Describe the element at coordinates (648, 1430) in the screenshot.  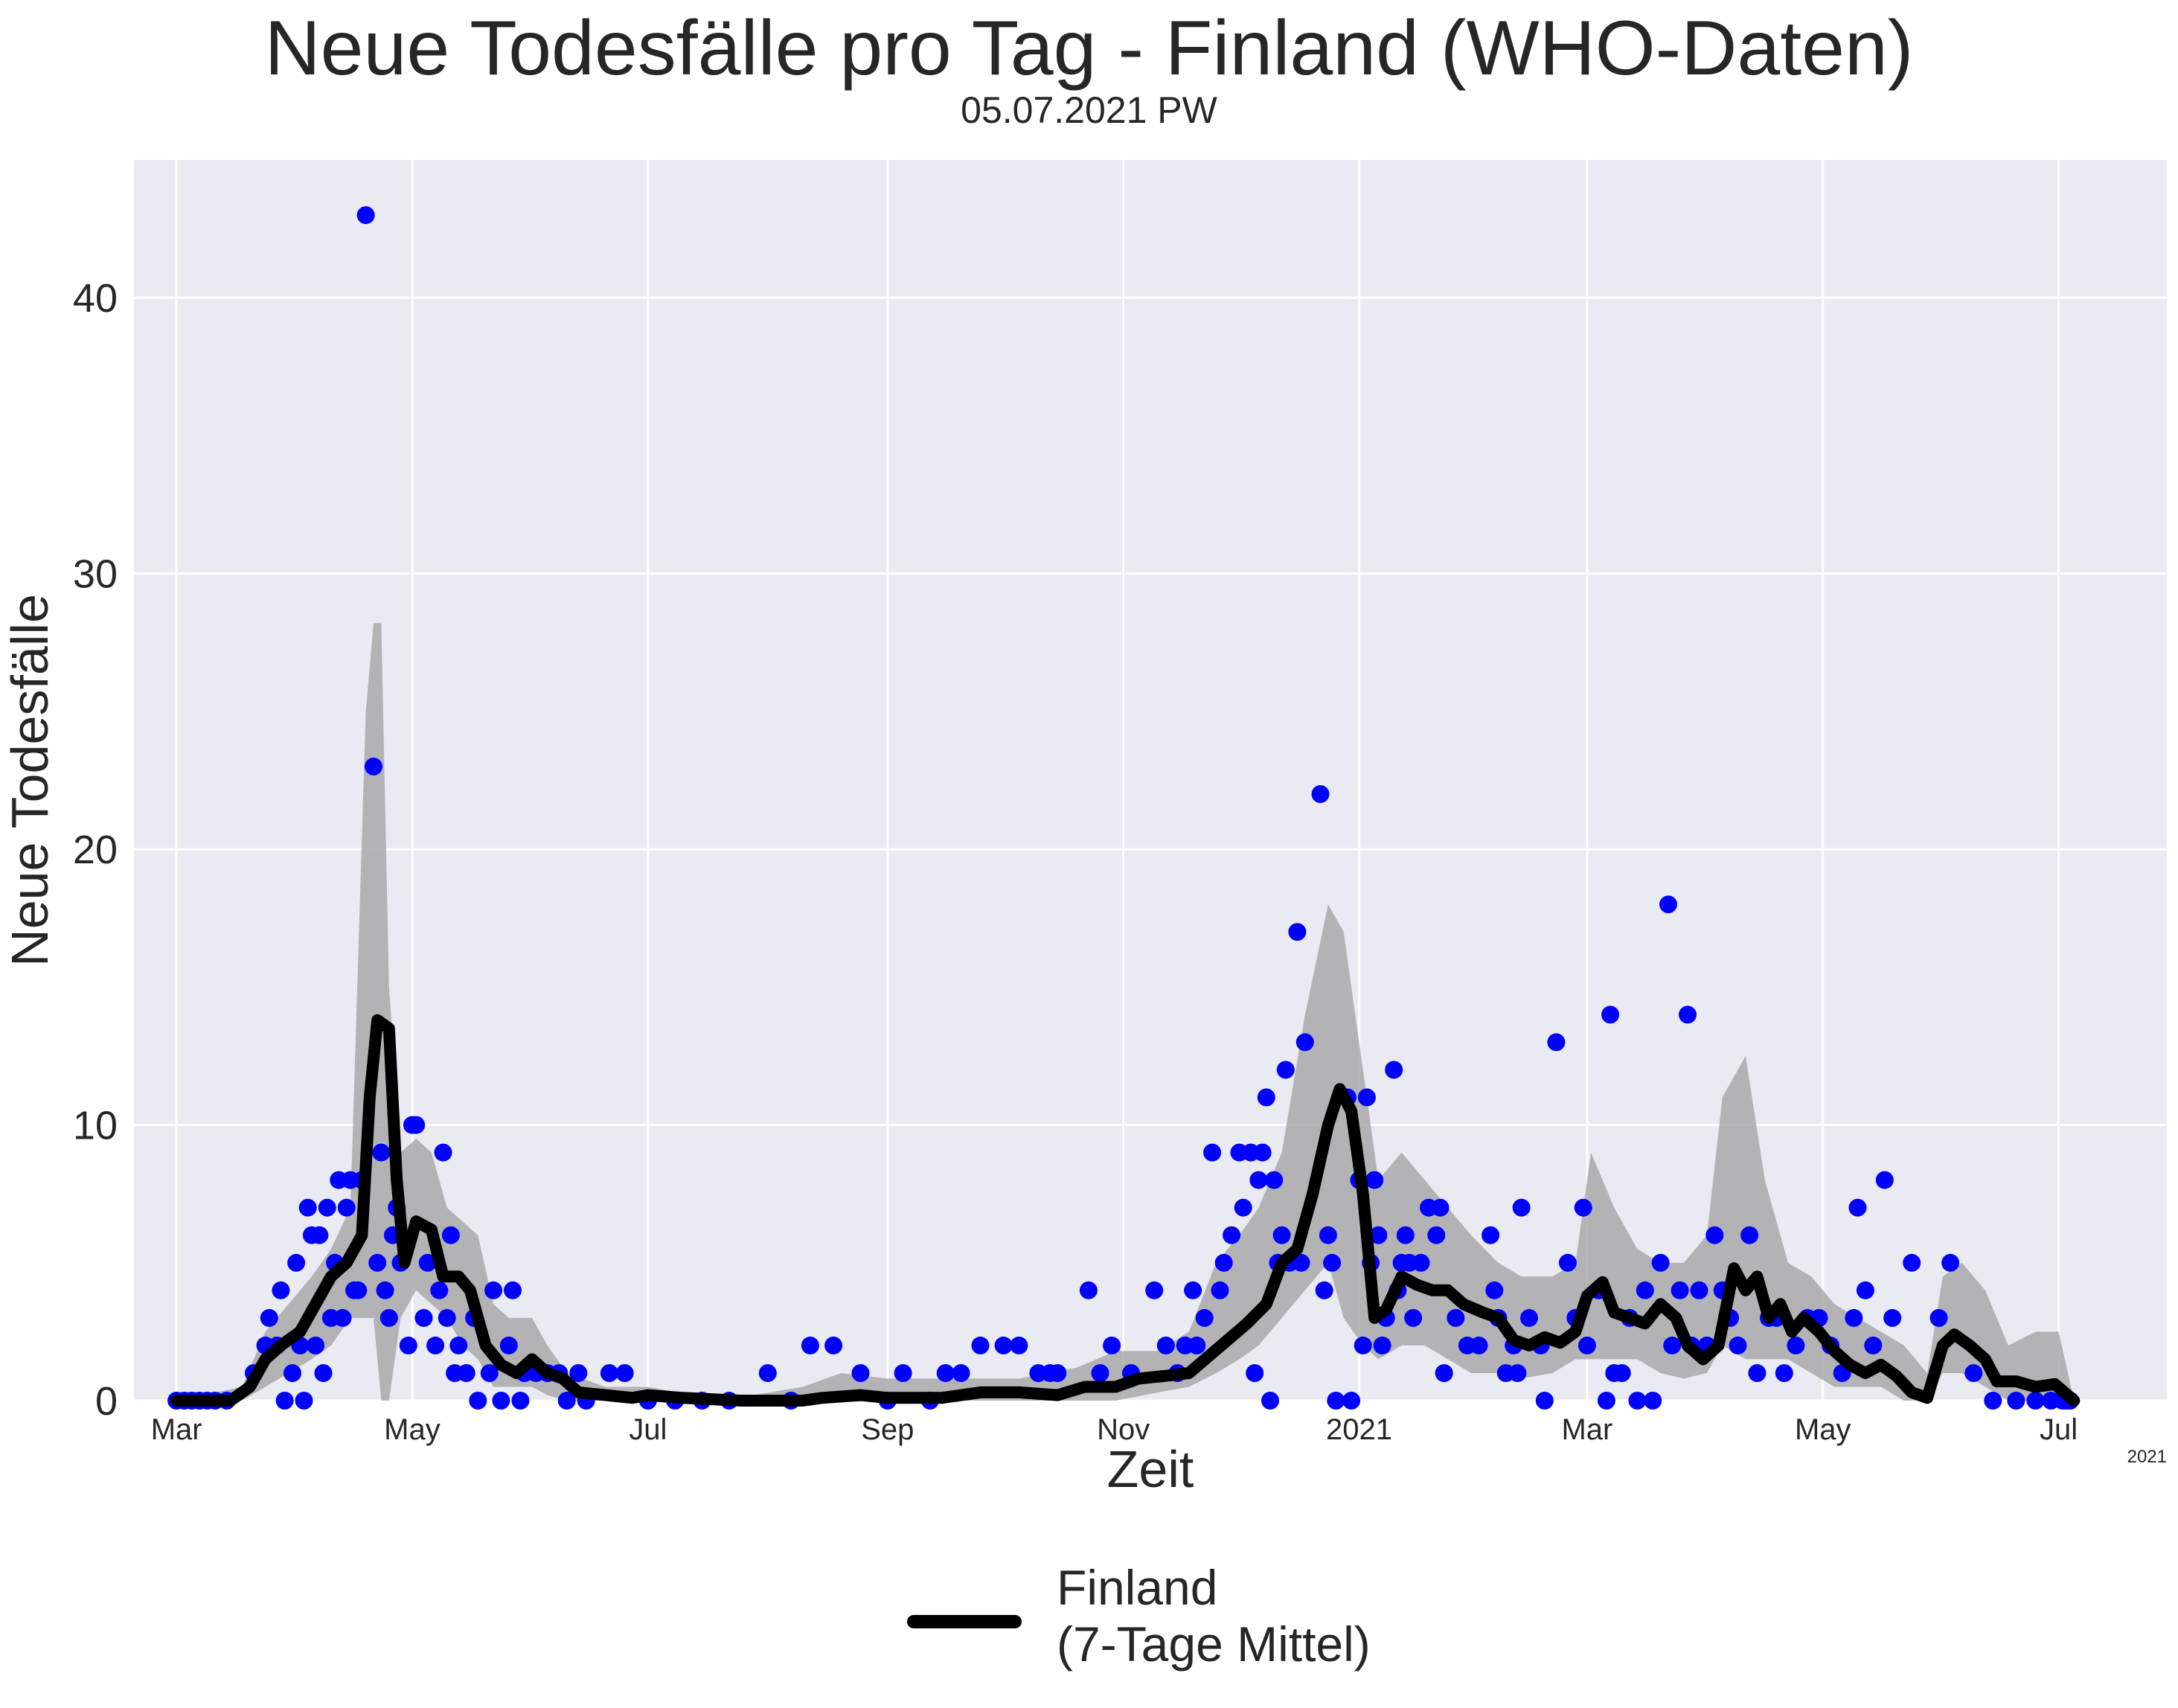
I see `x-tick-label: Jul` at that location.